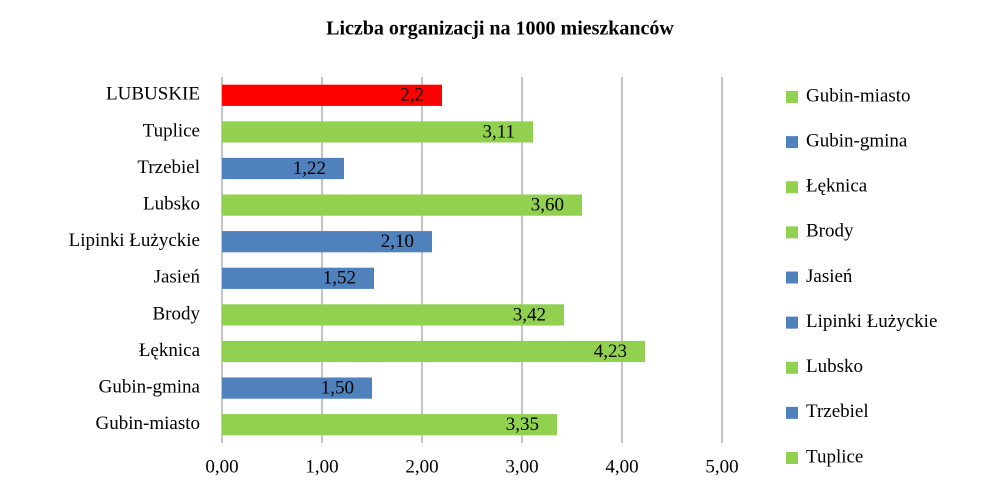  What do you see at coordinates (834, 366) in the screenshot?
I see `legend-label: Lubsko` at bounding box center [834, 366].